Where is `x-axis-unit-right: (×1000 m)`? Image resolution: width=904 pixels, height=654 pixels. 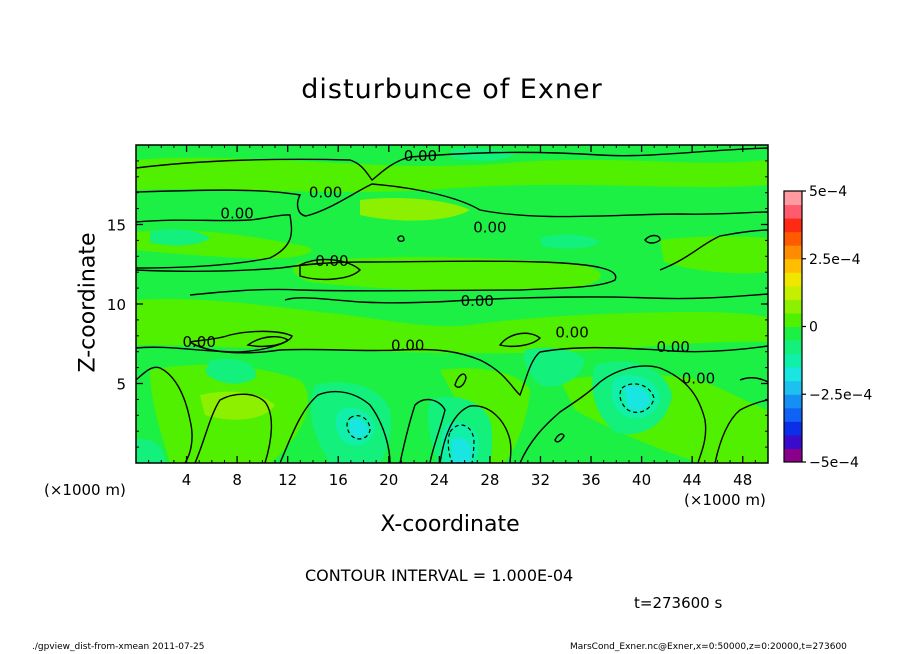 x-axis-unit-right: (×1000 m) is located at coordinates (725, 500).